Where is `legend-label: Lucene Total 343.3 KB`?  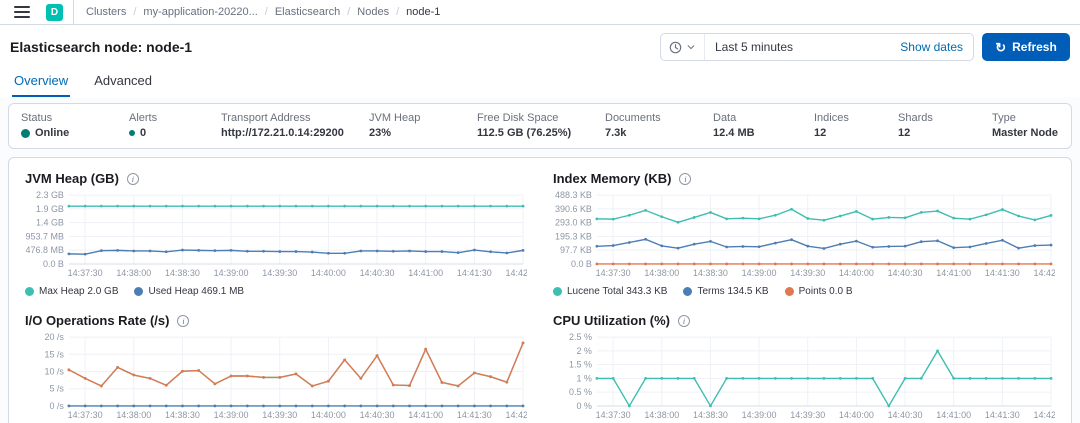 legend-label: Lucene Total 343.3 KB is located at coordinates (617, 291).